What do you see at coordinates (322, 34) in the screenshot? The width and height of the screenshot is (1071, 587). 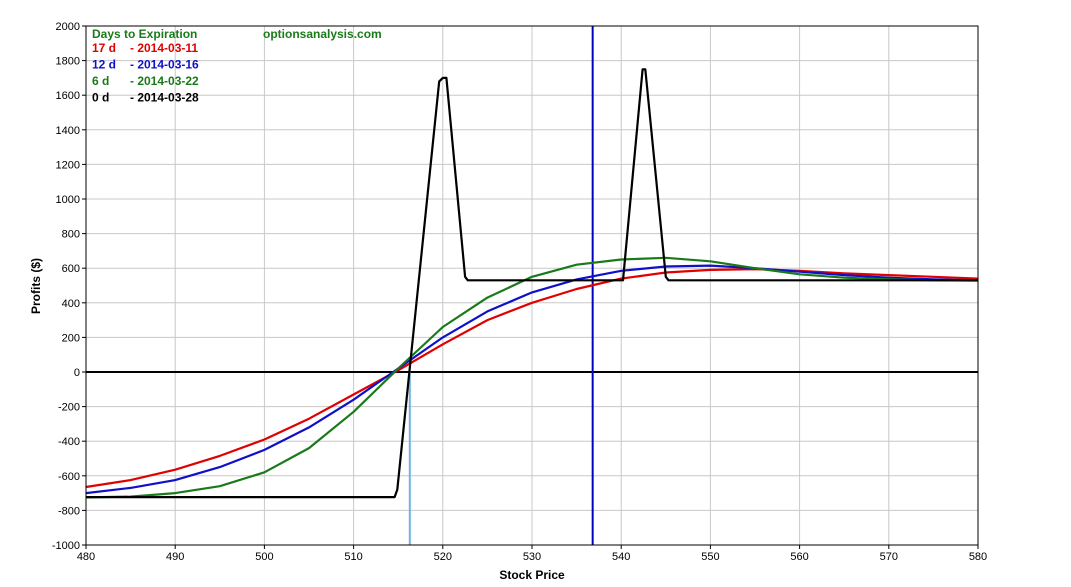 I see `legend-source: optionsanalysis.com` at bounding box center [322, 34].